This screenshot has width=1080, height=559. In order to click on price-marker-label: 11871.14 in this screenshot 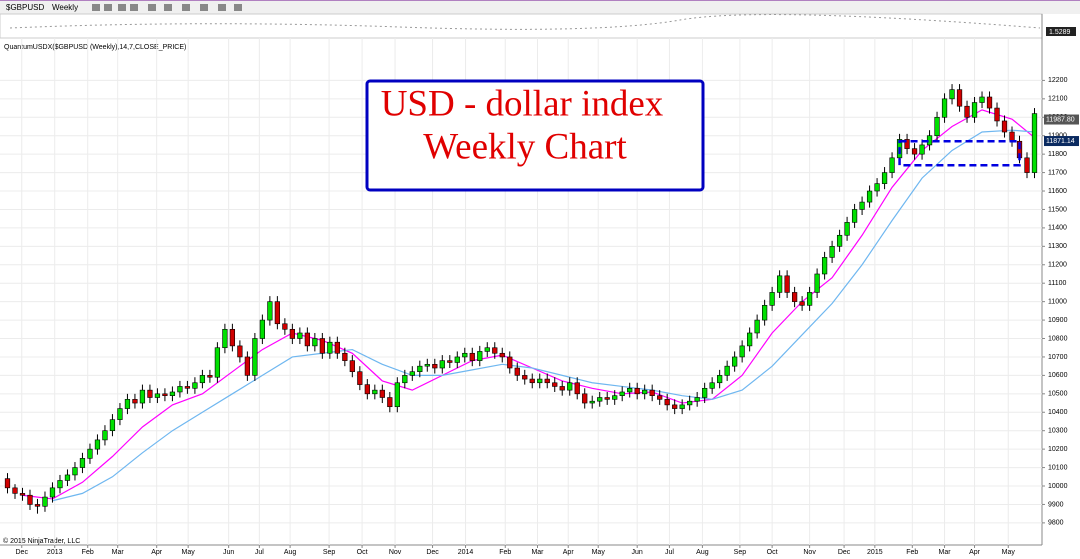, I will do `click(1060, 141)`.